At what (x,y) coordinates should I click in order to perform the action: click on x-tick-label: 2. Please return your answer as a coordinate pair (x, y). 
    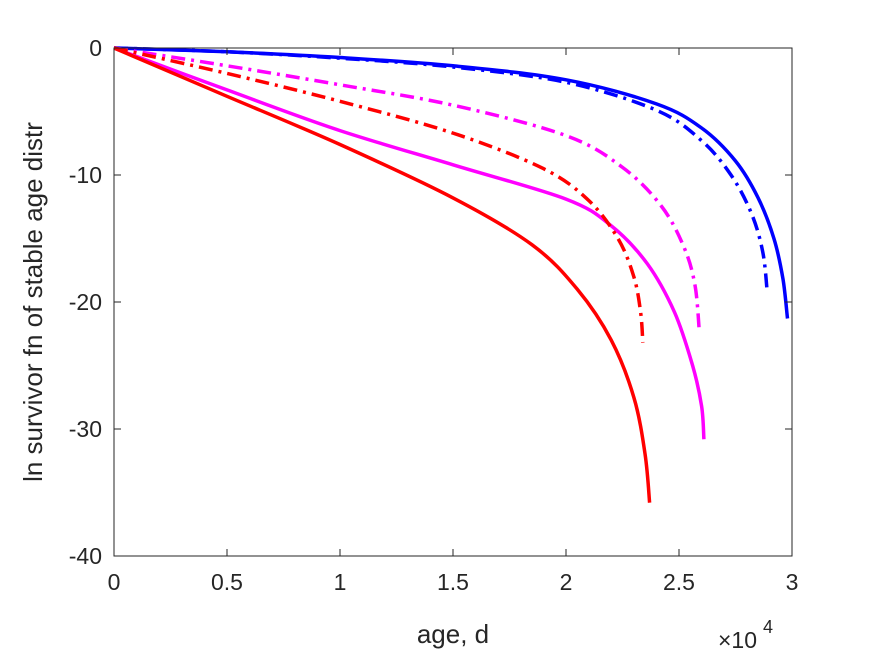
    Looking at the image, I should click on (566, 582).